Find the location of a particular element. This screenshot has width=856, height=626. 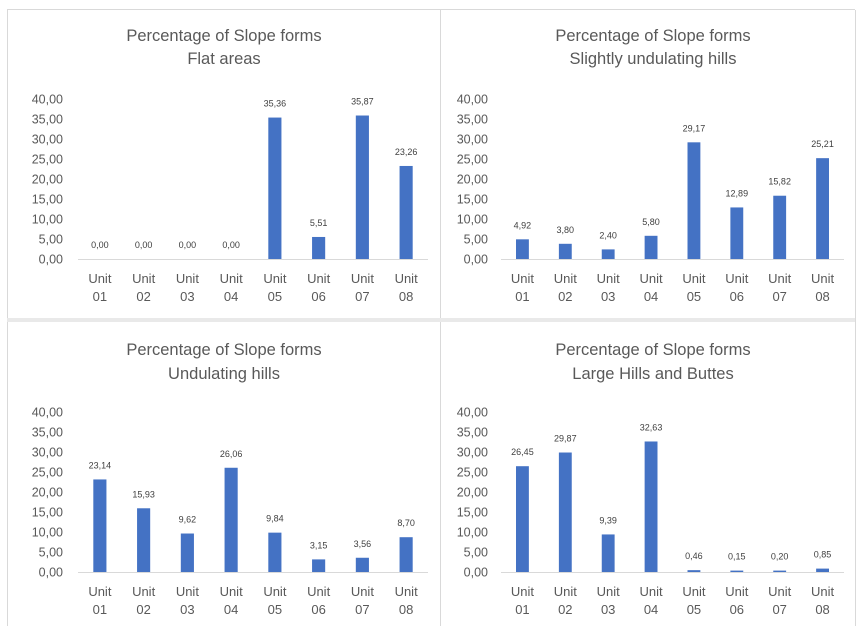

data-label: 35,87 is located at coordinates (362, 102).